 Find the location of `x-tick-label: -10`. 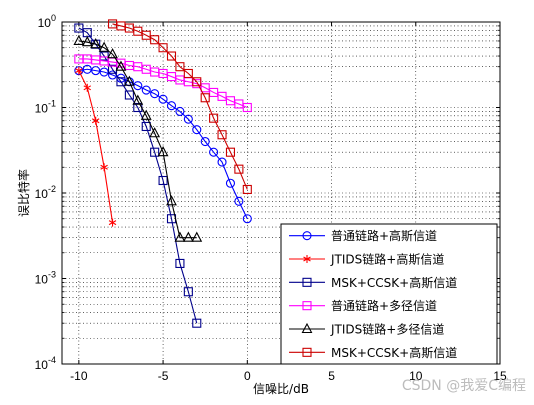

x-tick-label: -10 is located at coordinates (79, 376).